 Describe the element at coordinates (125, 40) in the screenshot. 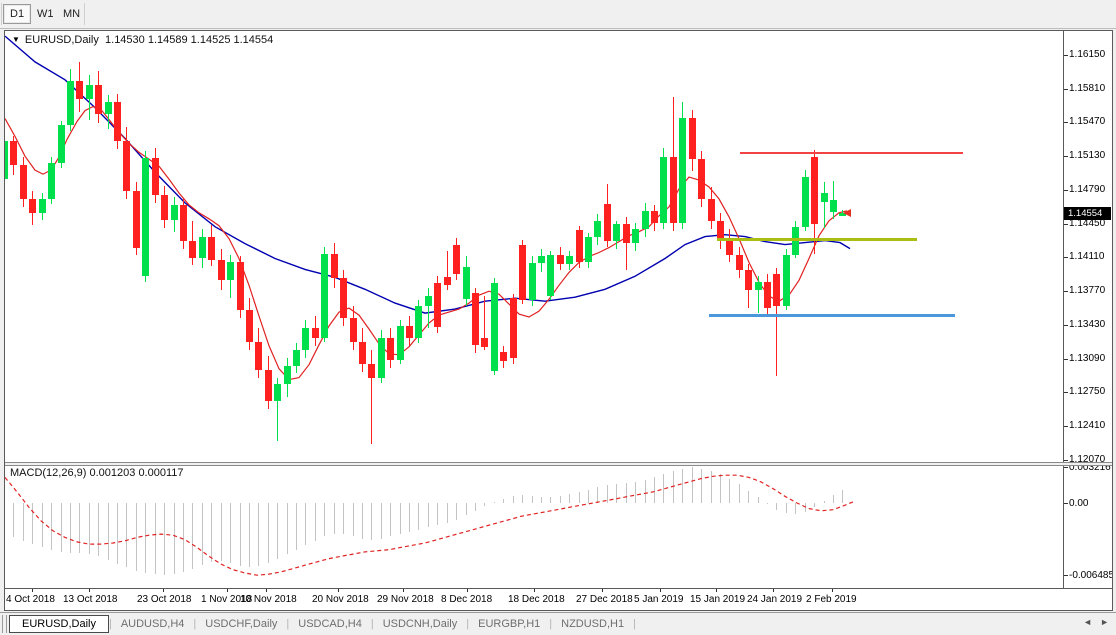

I see `ohlc-open: 1.14530` at that location.